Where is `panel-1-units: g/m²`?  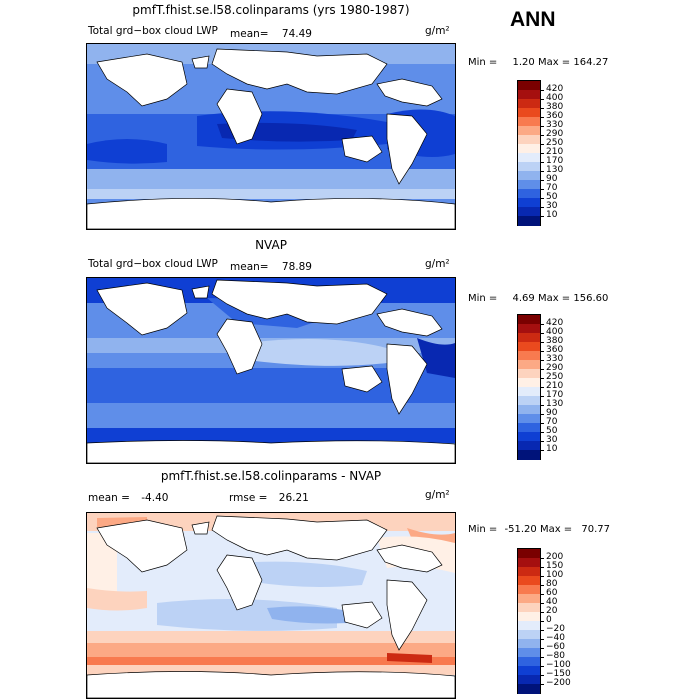
panel-1-units: g/m² is located at coordinates (437, 31).